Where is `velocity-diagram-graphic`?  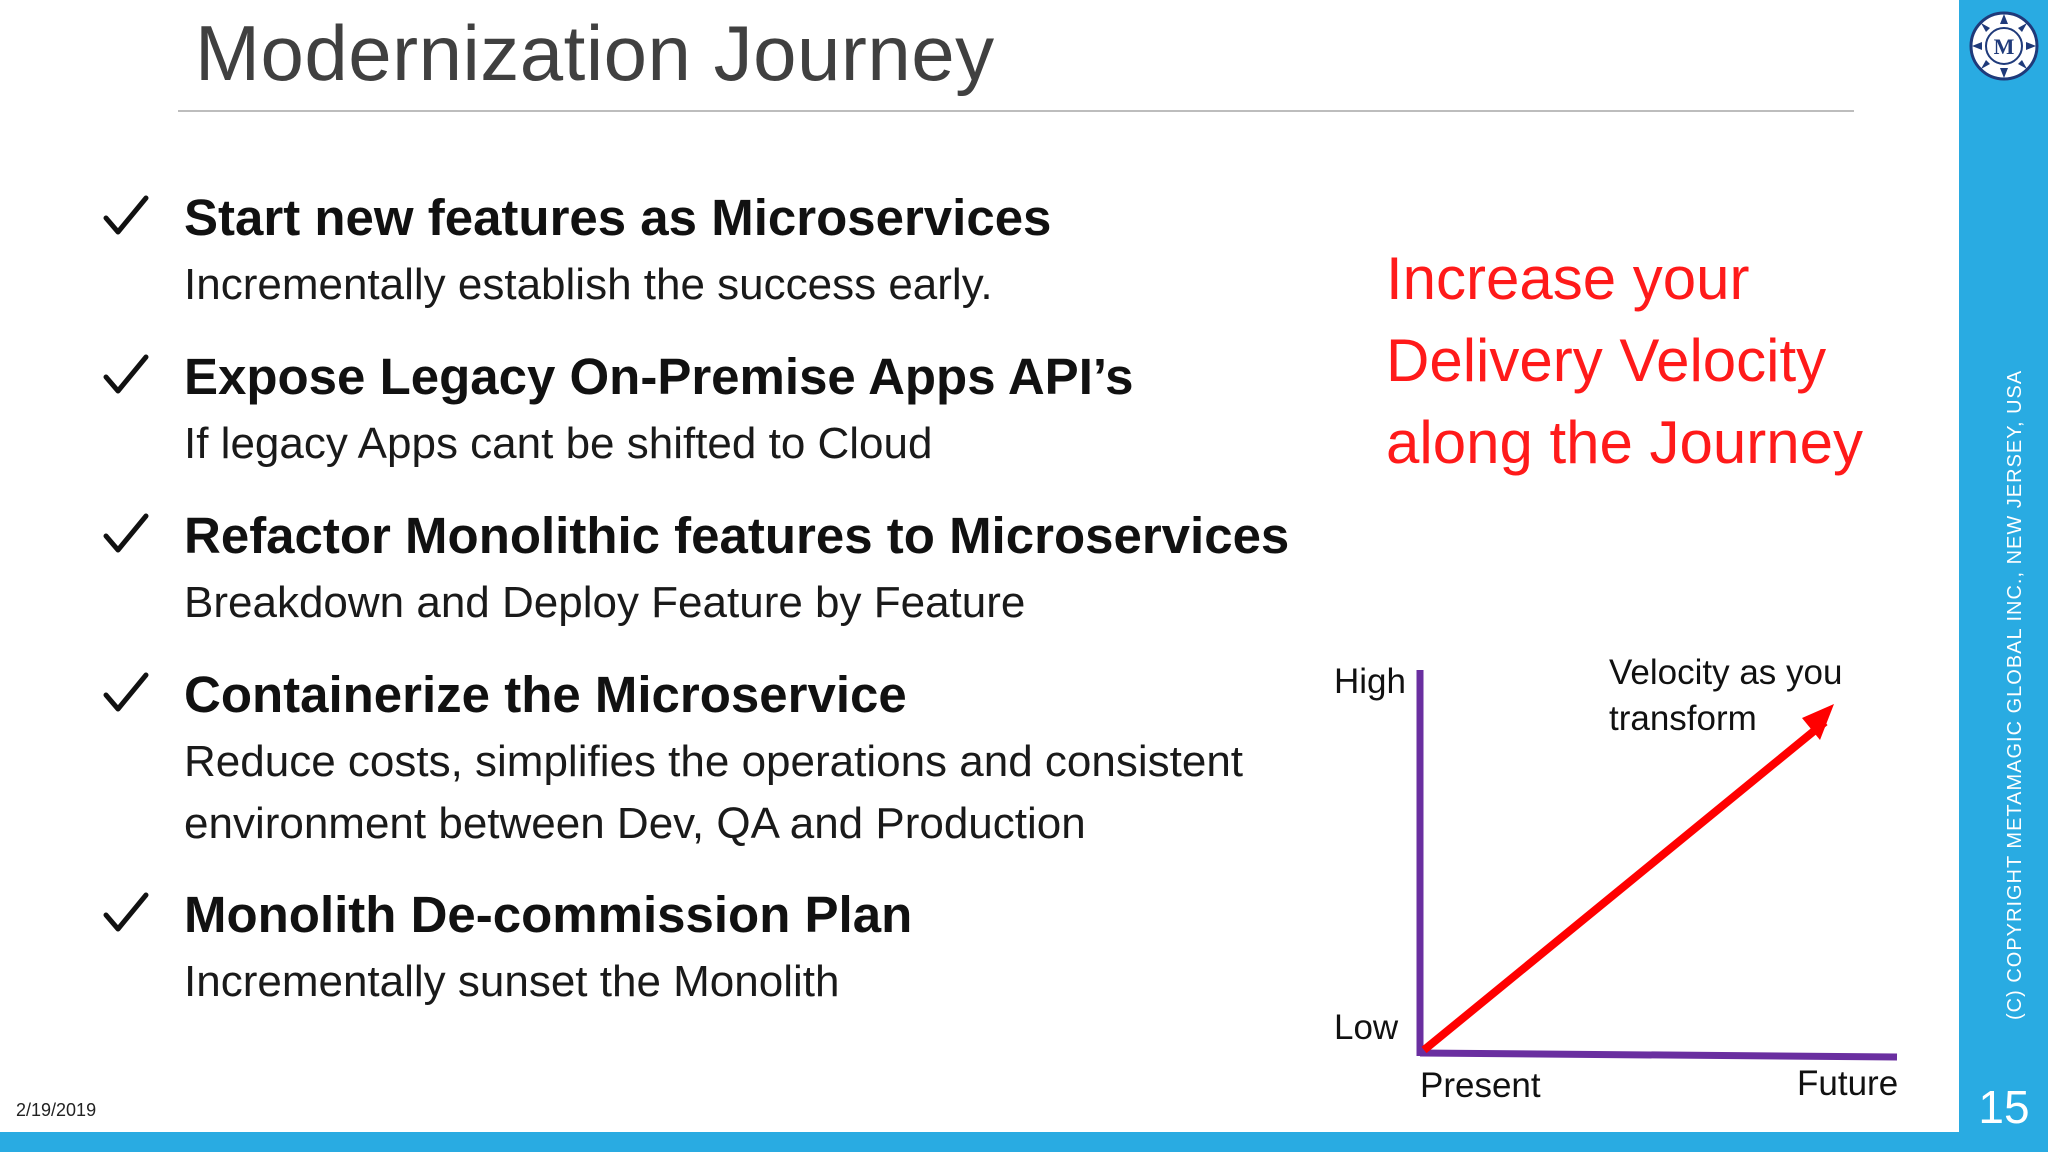
velocity-diagram-graphic is located at coordinates (1657, 865).